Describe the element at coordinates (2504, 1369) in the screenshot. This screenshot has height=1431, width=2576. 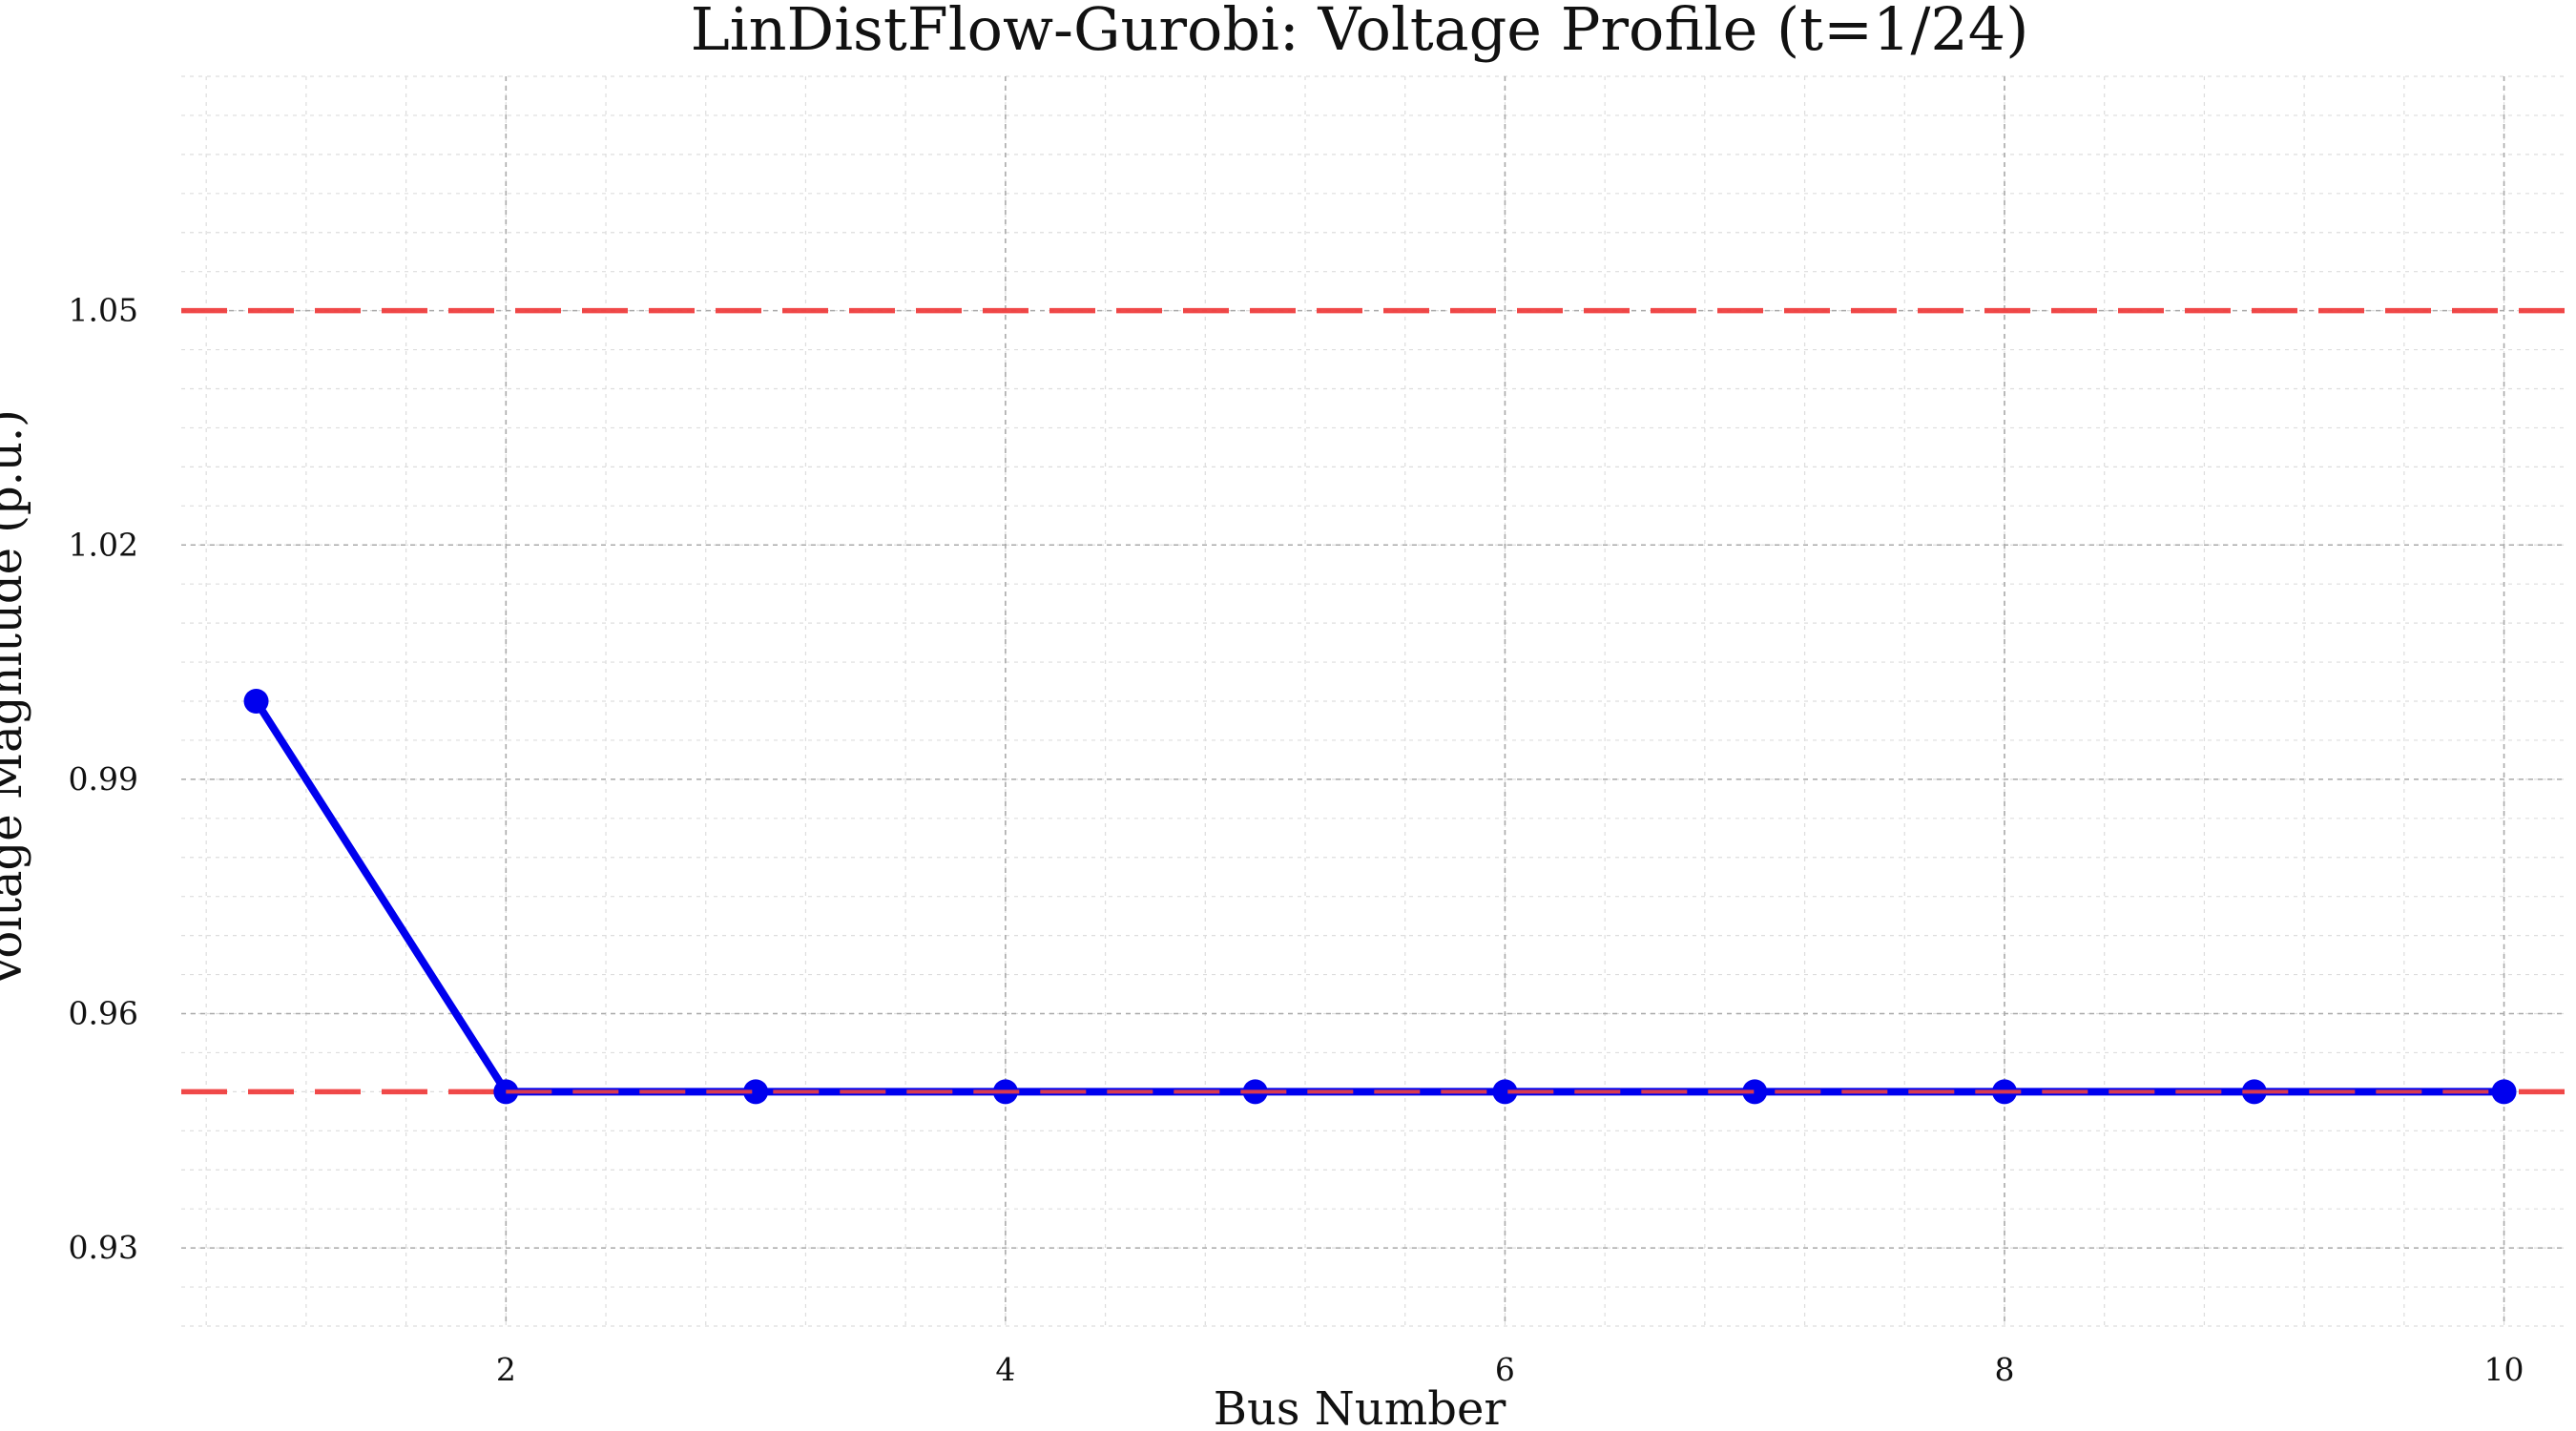
I see `x-tick-label: 10` at that location.